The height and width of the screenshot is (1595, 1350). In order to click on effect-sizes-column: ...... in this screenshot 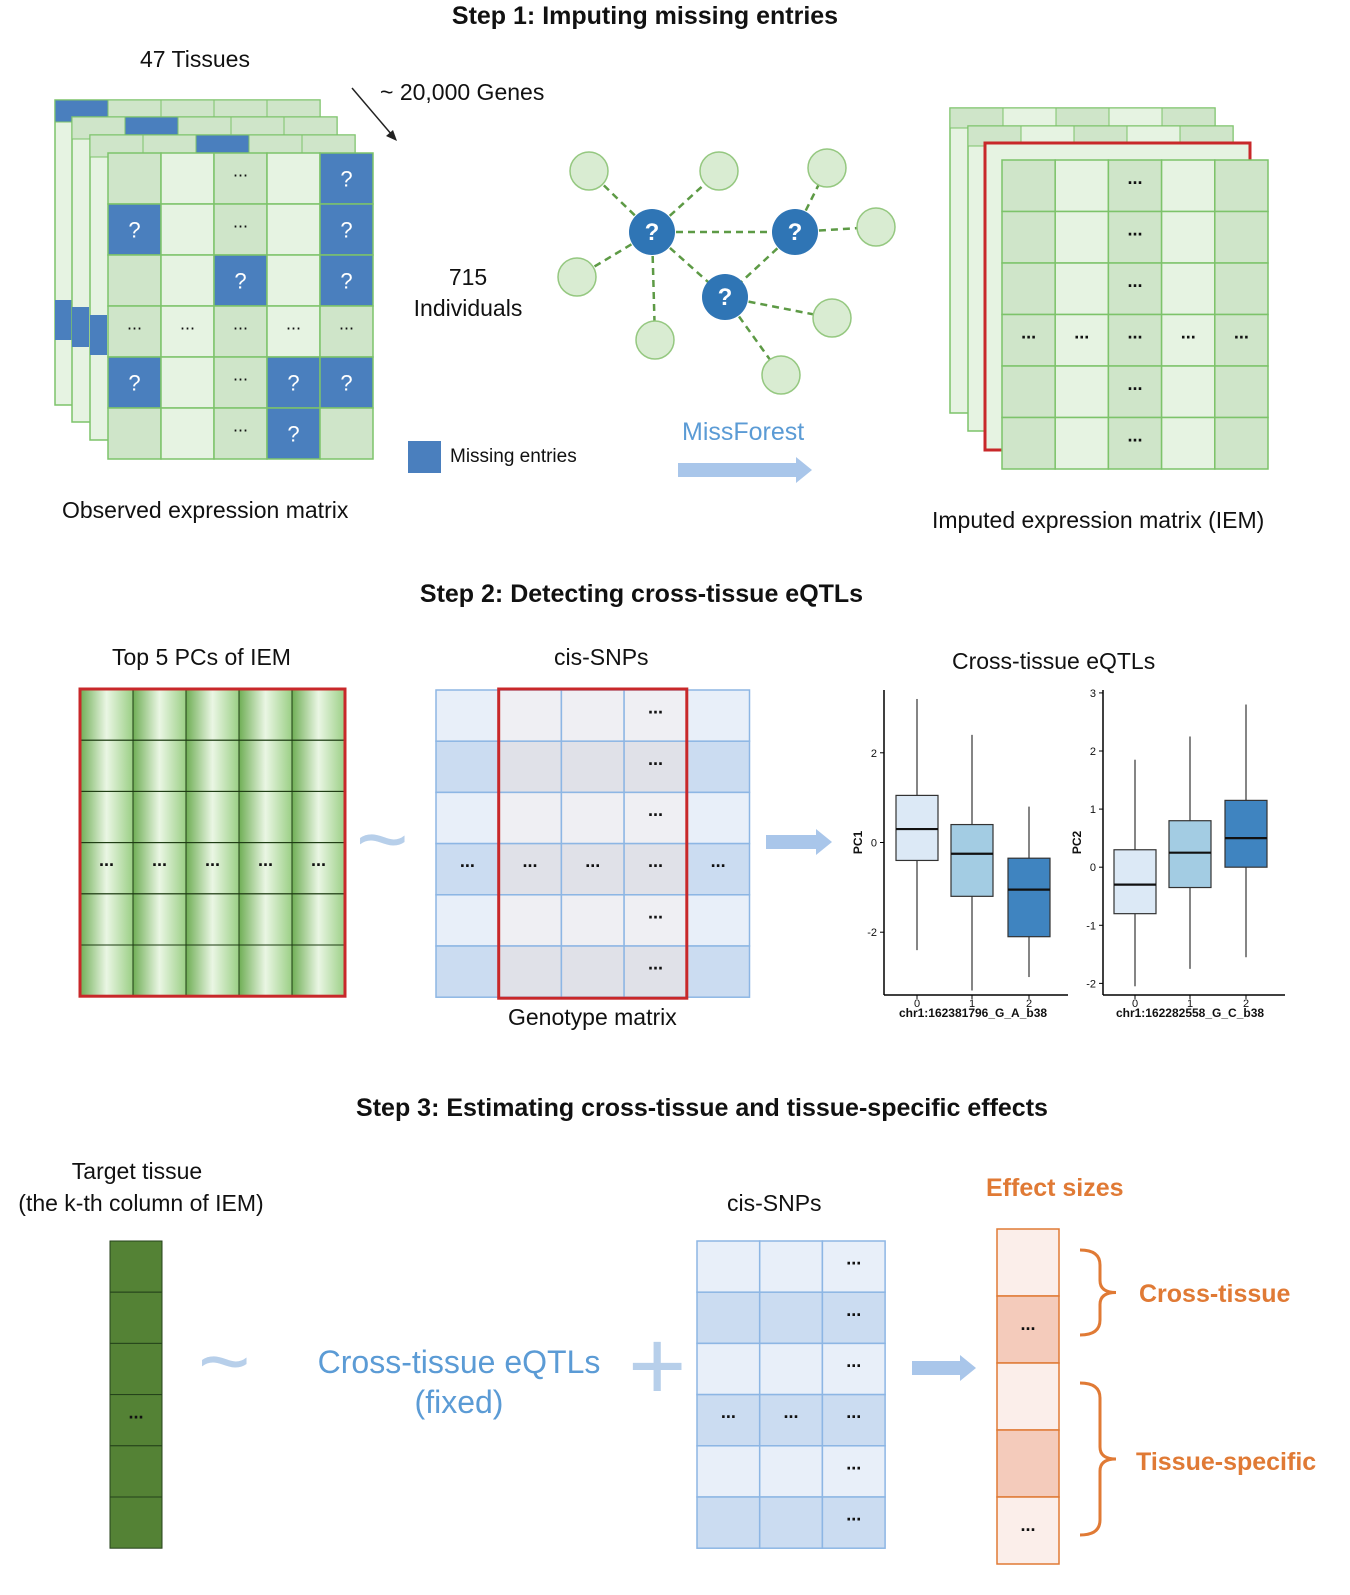, I will do `click(1028, 1396)`.